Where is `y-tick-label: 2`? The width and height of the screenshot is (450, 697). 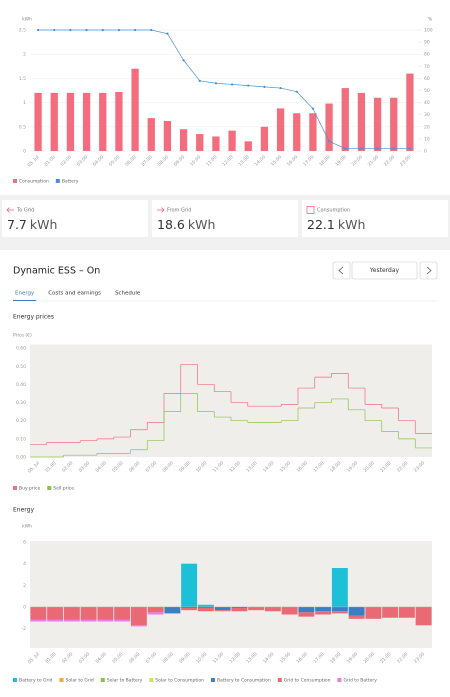
y-tick-label: 2 is located at coordinates (24, 55).